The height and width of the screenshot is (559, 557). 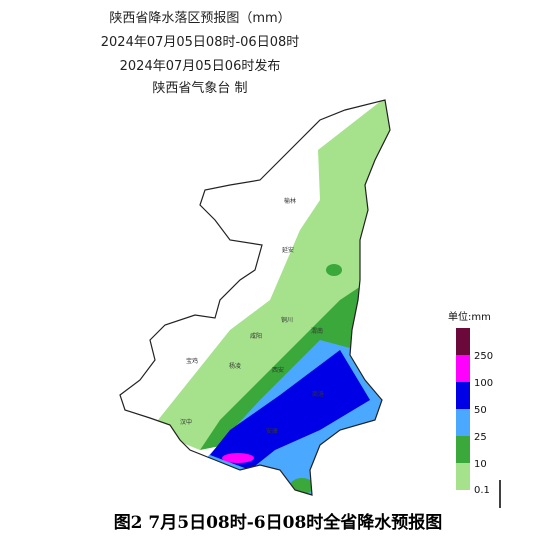 What do you see at coordinates (256, 336) in the screenshot?
I see `city: 咸阳` at bounding box center [256, 336].